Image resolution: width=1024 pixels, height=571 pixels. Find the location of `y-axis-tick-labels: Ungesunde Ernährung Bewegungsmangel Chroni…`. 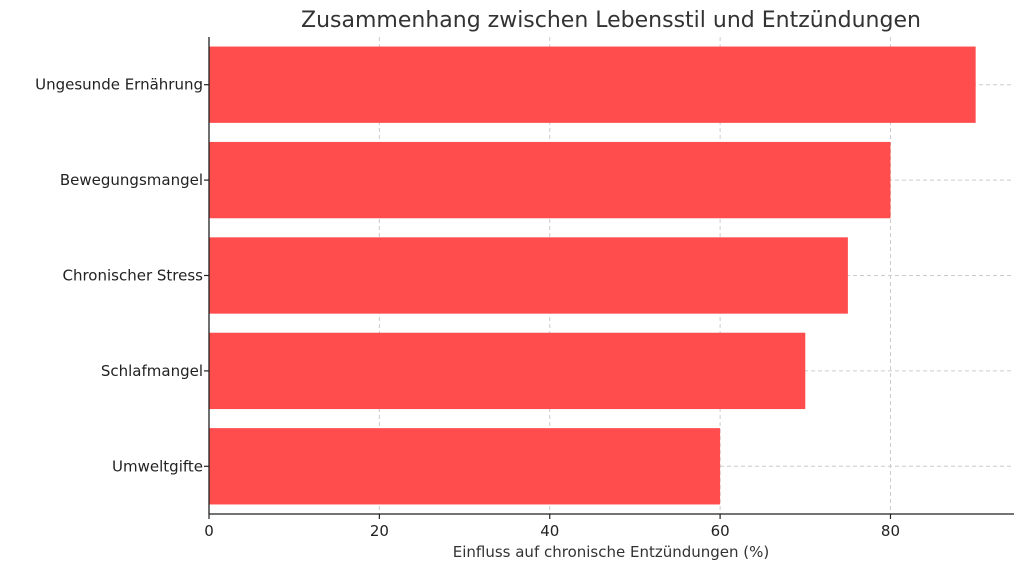

y-axis-tick-labels: Ungesunde Ernährung Bewegungsmangel Chroni… is located at coordinates (122, 275).